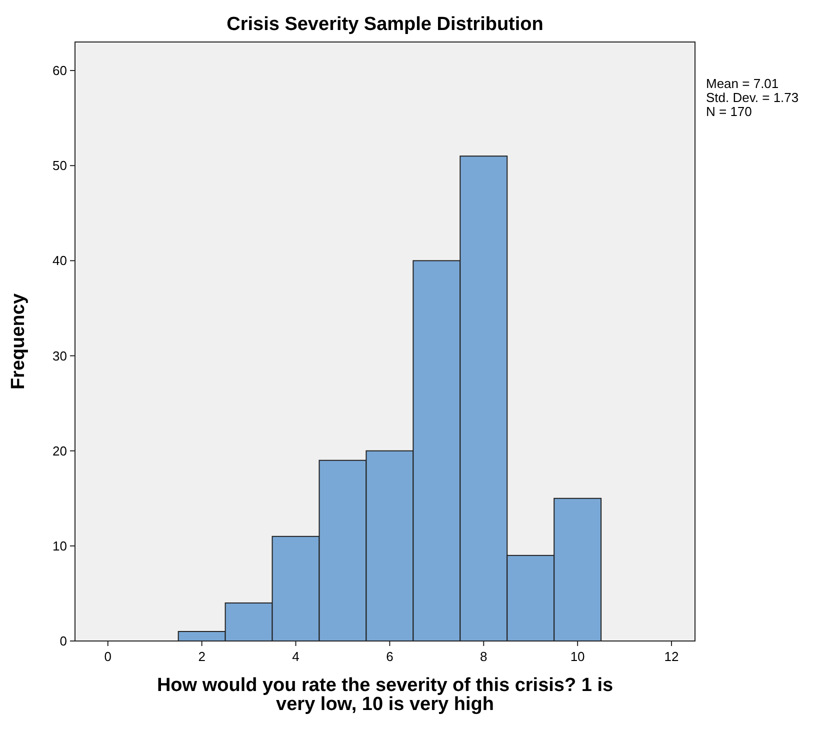  I want to click on x-tick-label: 4, so click(296, 656).